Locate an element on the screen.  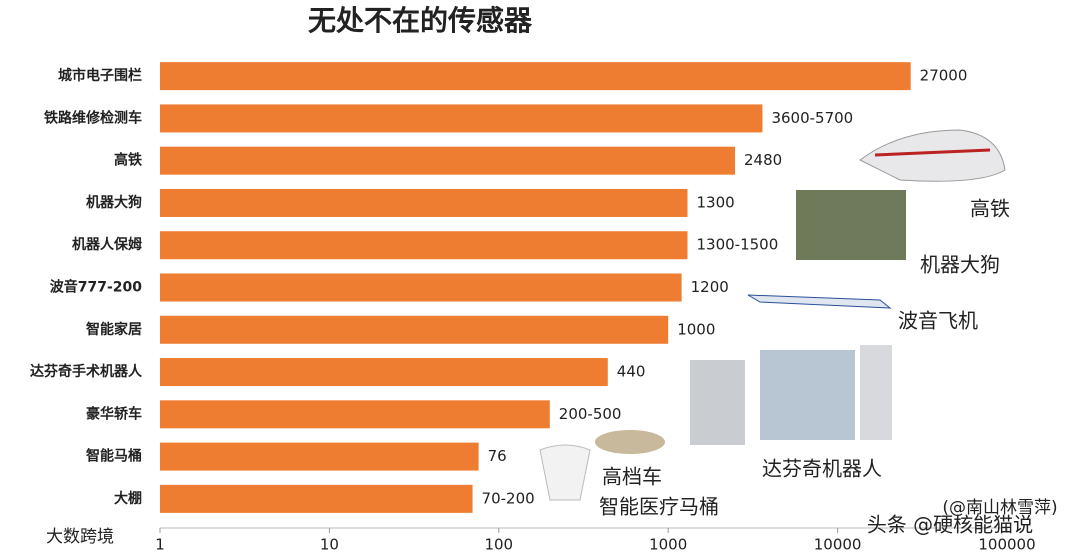
value-label: 1000 is located at coordinates (696, 329).